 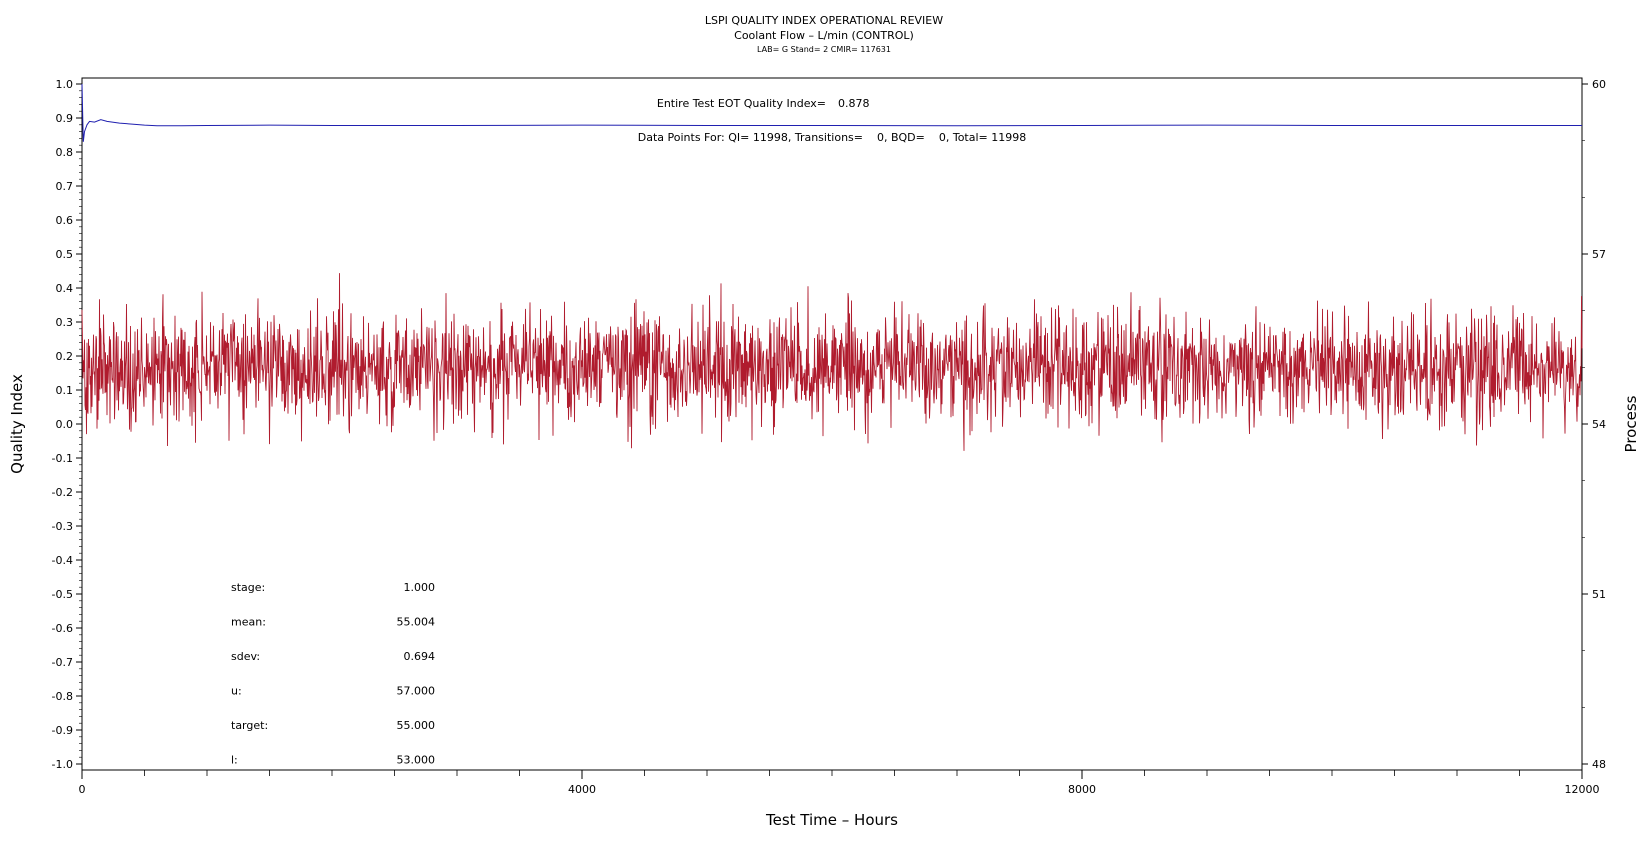 What do you see at coordinates (65, 390) in the screenshot?
I see `y-left-tick-label: 0.1` at bounding box center [65, 390].